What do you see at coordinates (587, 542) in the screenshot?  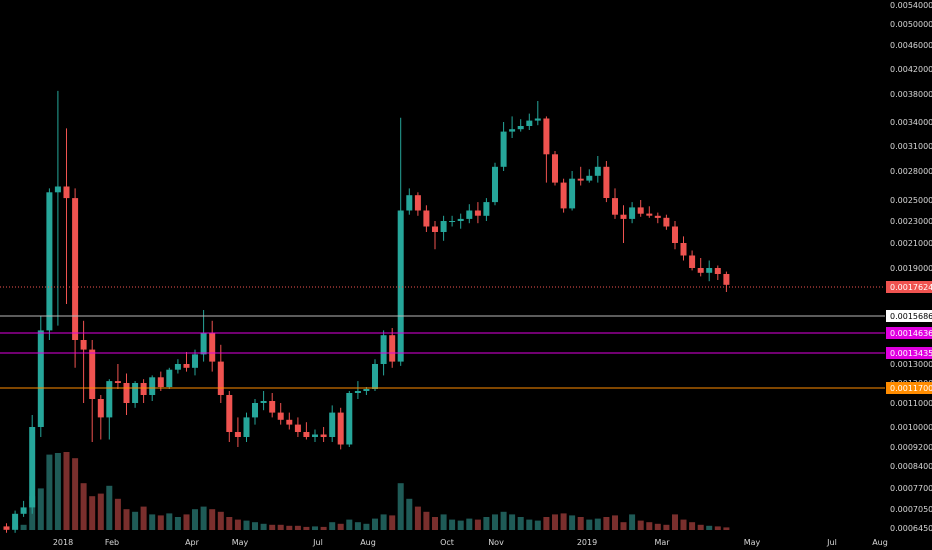 I see `time-tick-label: 2019` at bounding box center [587, 542].